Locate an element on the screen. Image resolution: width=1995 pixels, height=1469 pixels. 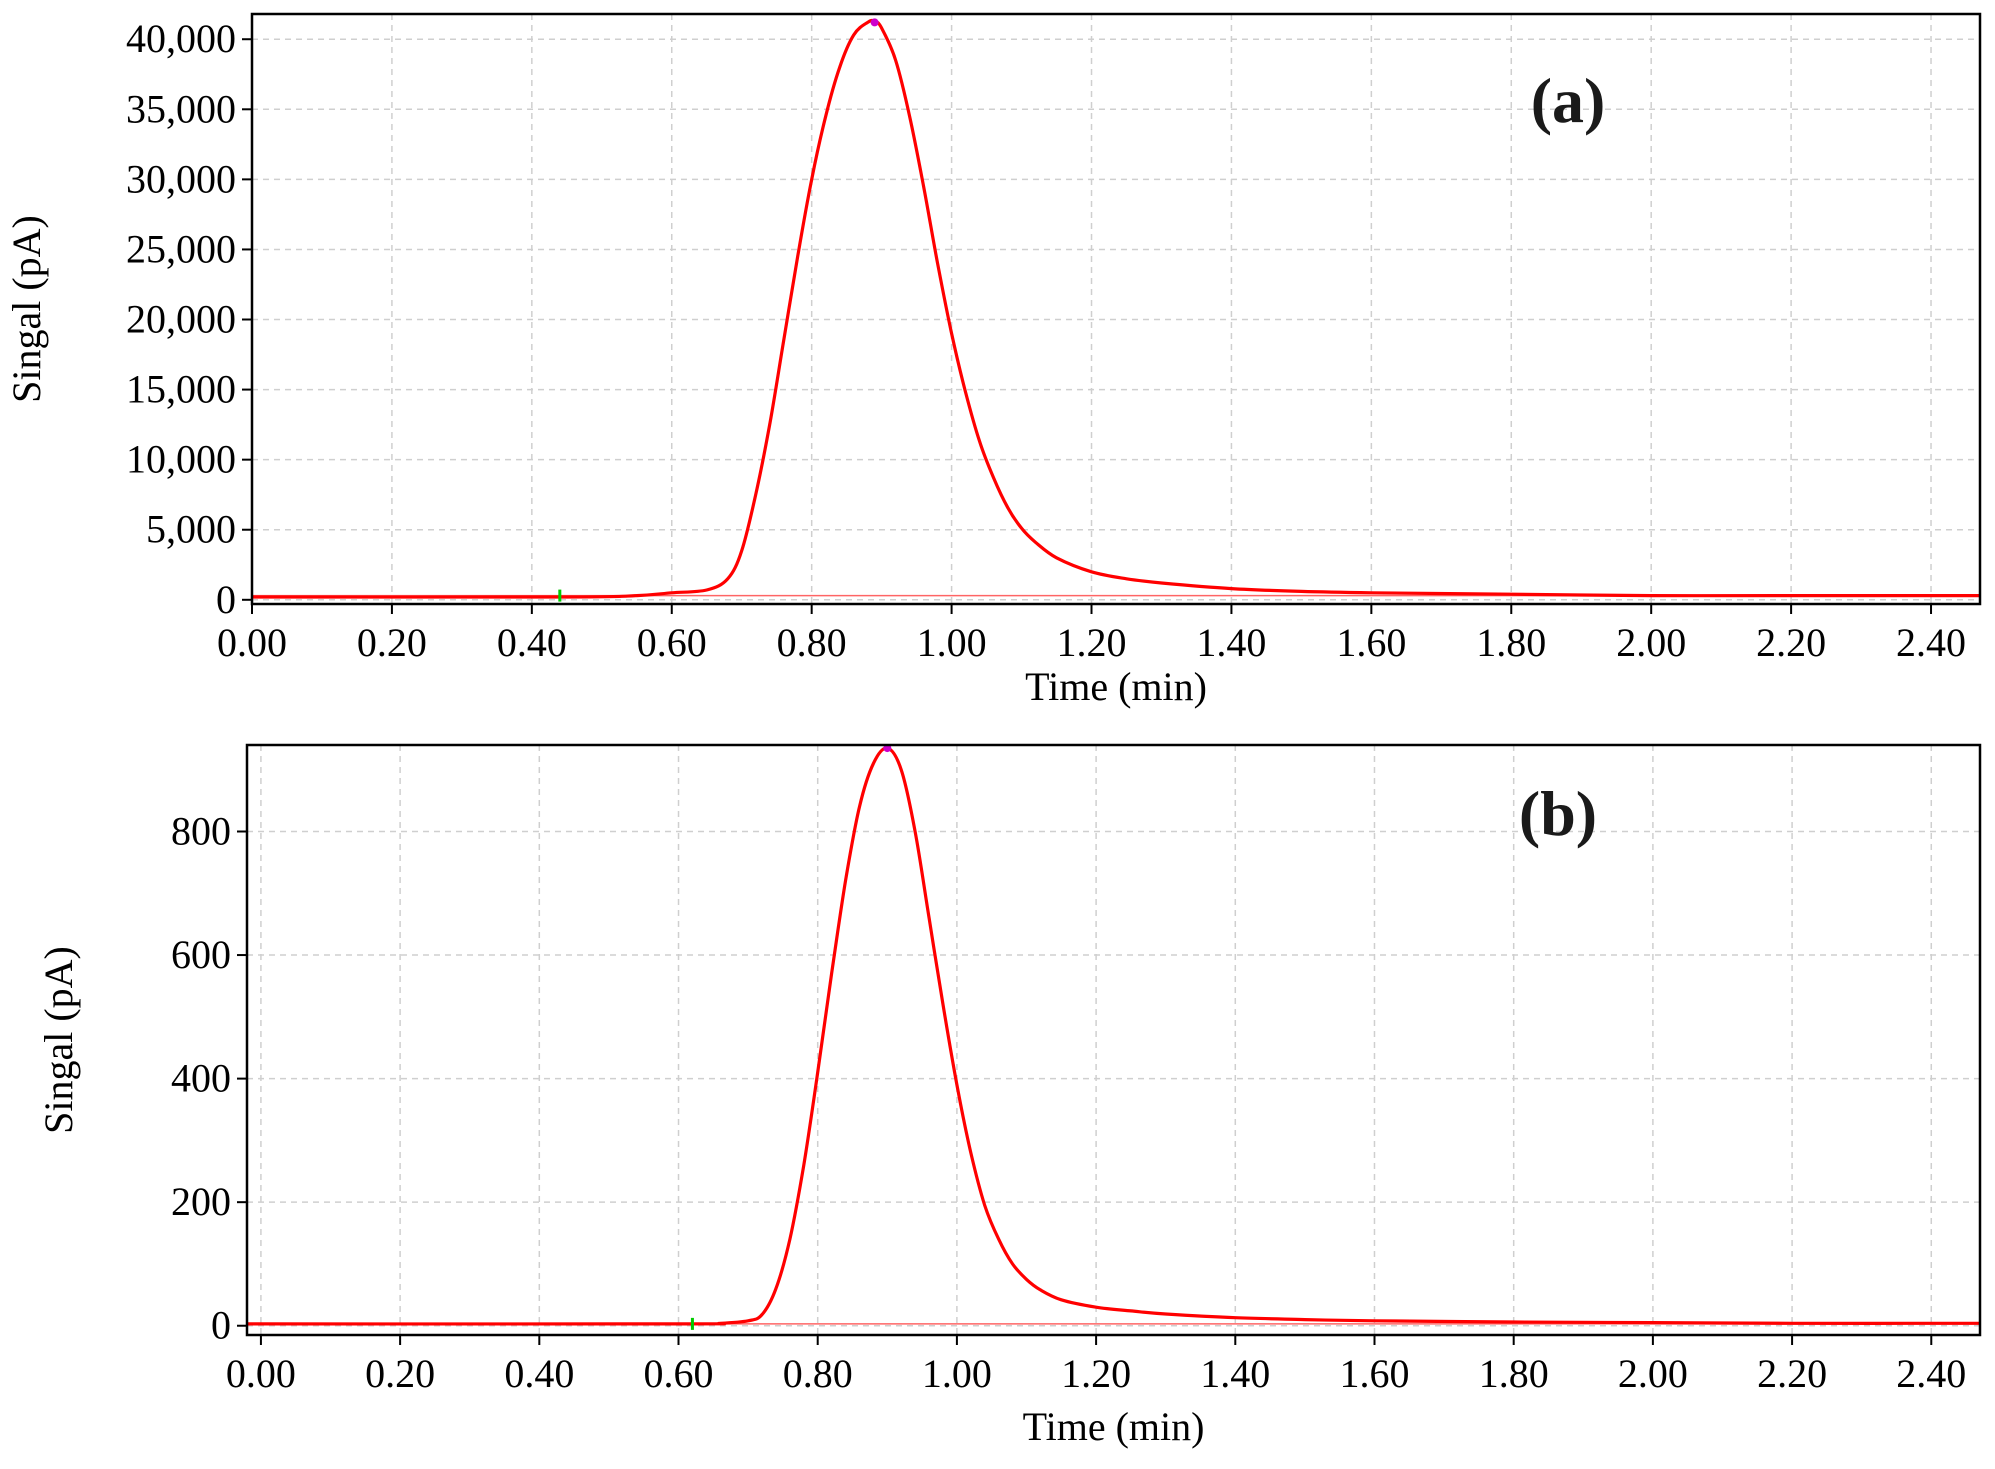
y-tick-label: 5,000 is located at coordinates (191, 529).